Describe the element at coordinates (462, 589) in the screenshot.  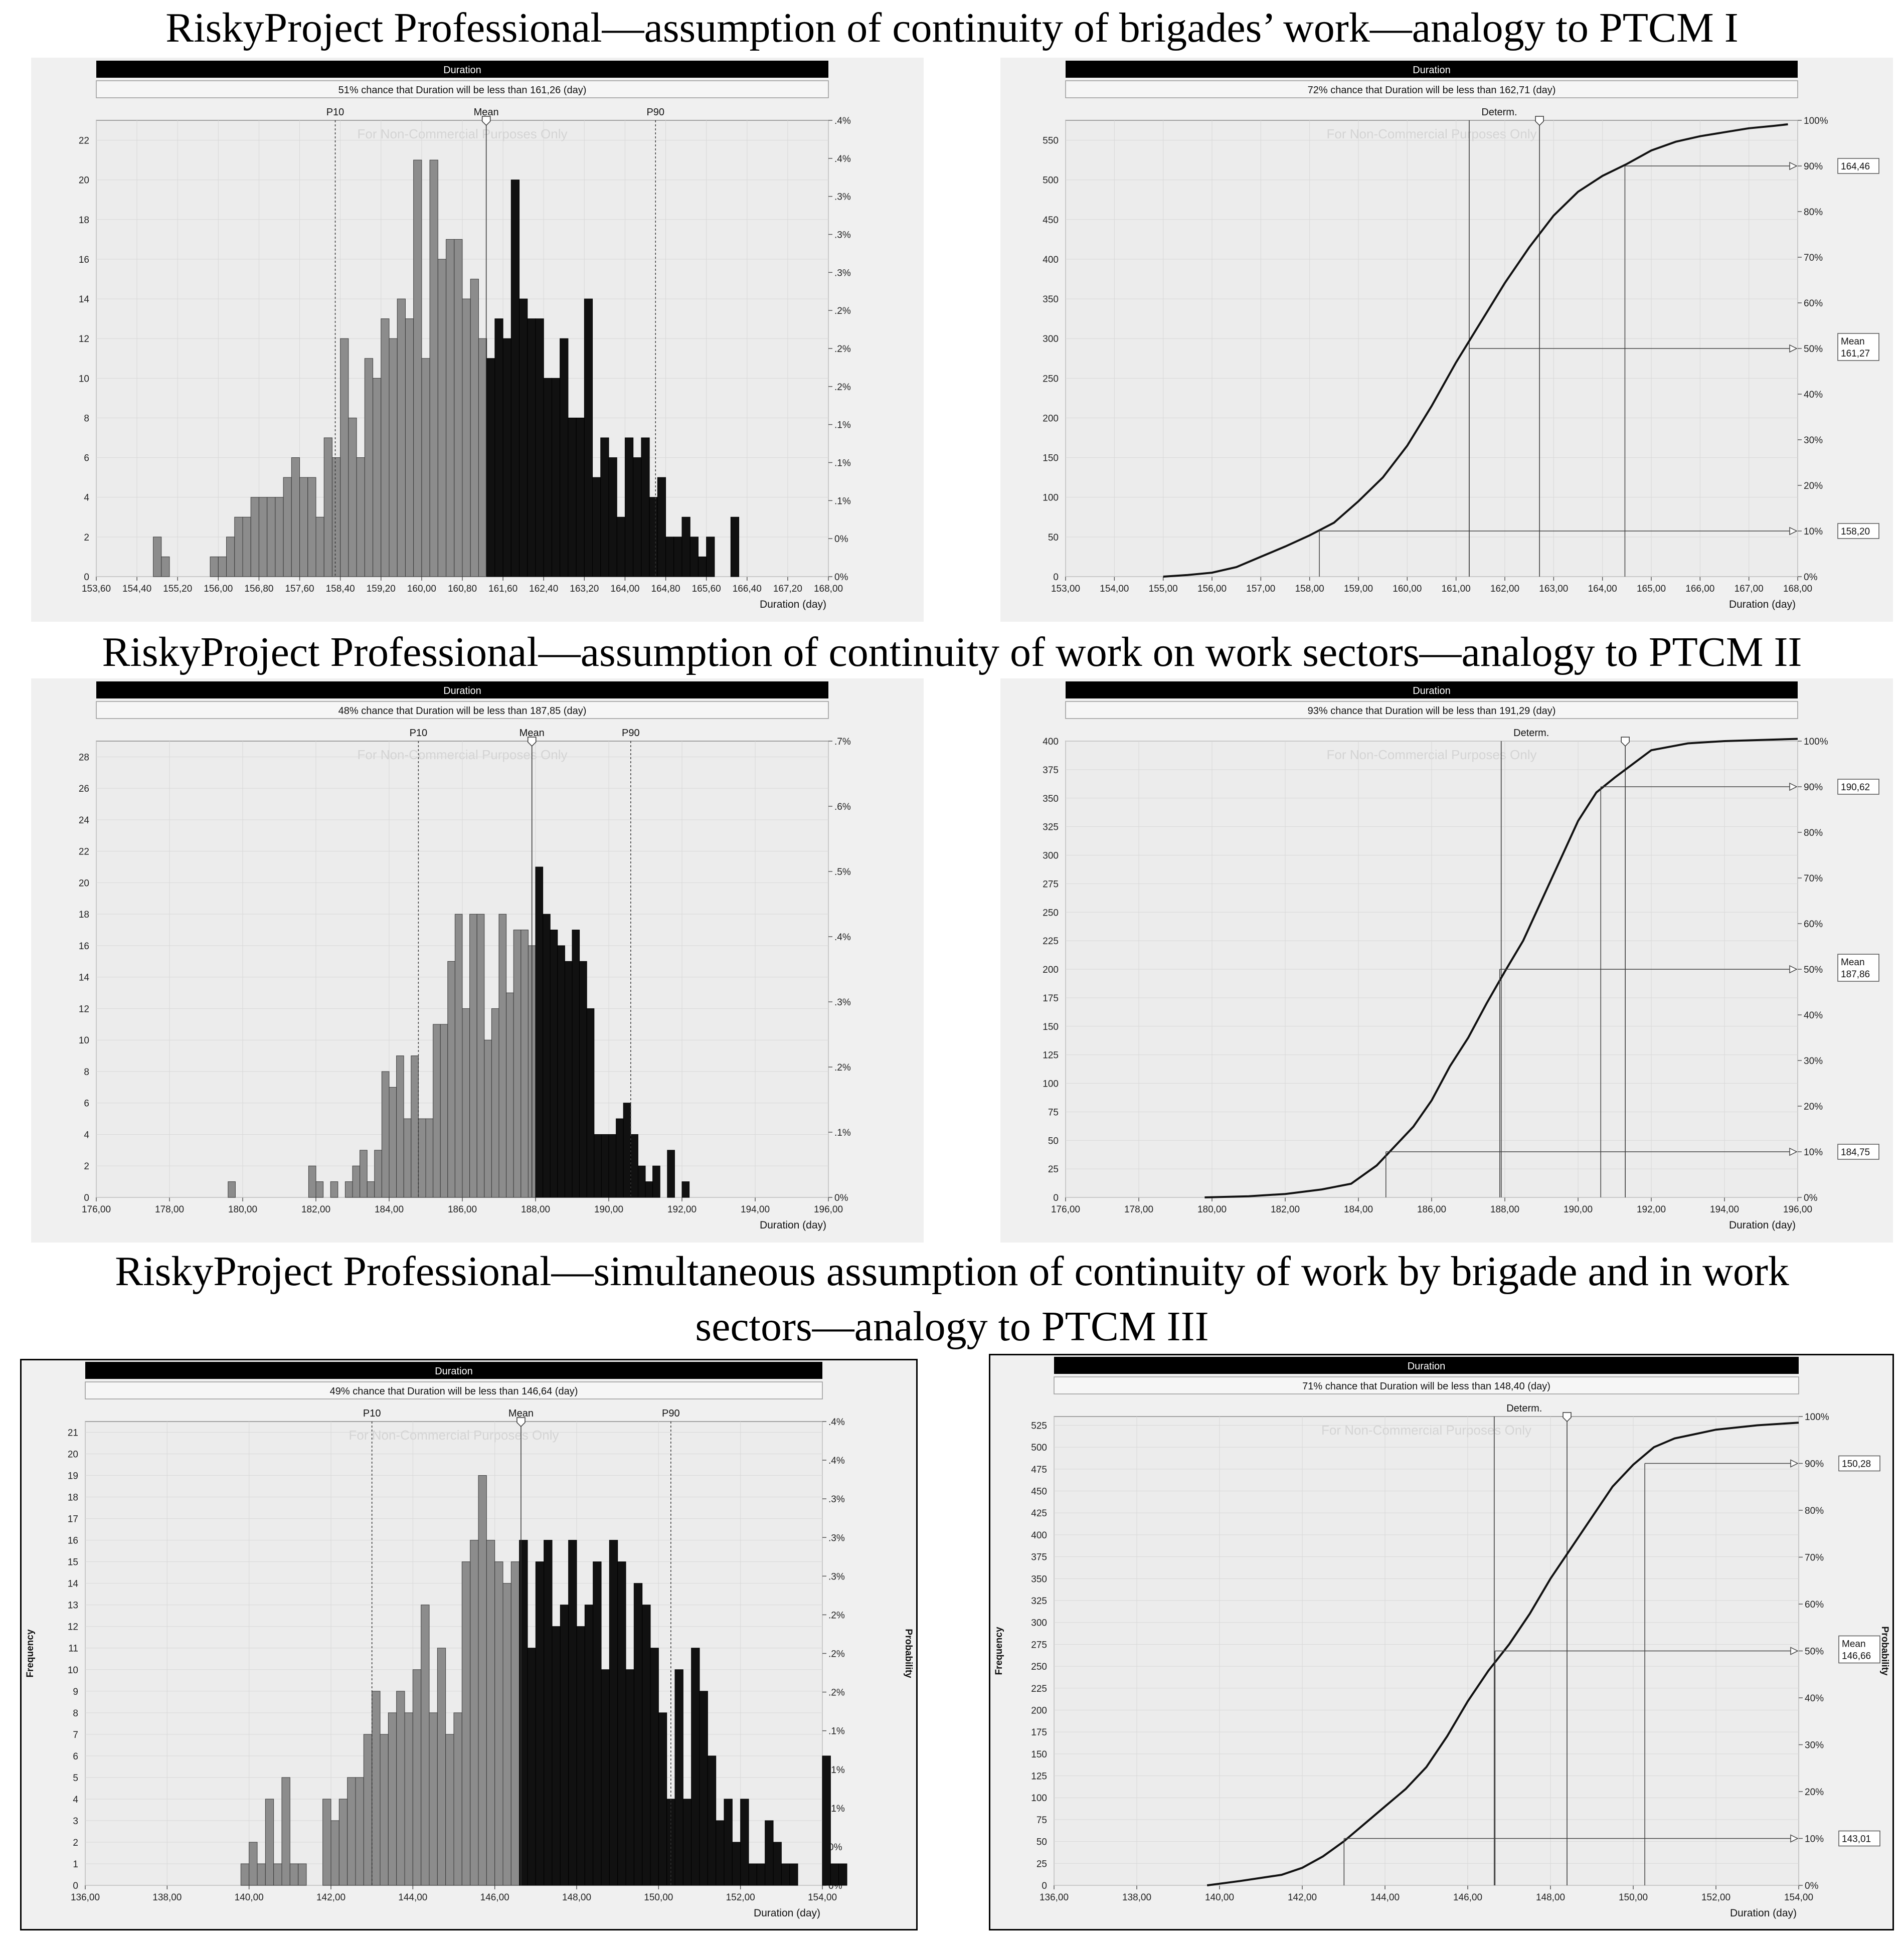
I see `x-tick-label: 160,80` at that location.